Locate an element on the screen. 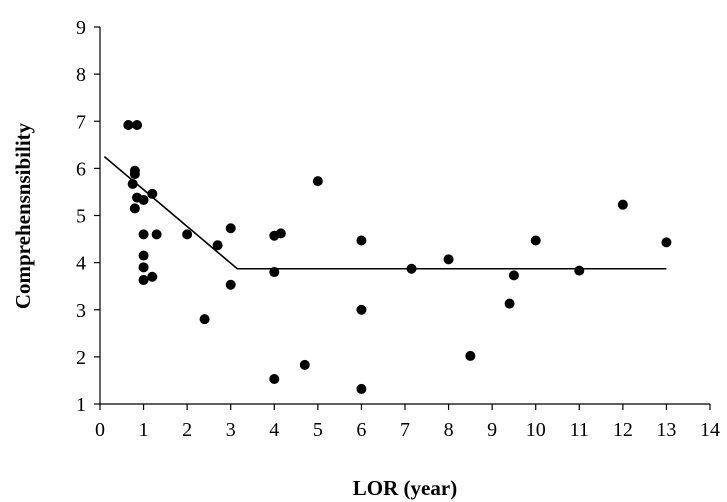 This screenshot has width=727, height=502. y-tick-label: 8 is located at coordinates (81, 75).